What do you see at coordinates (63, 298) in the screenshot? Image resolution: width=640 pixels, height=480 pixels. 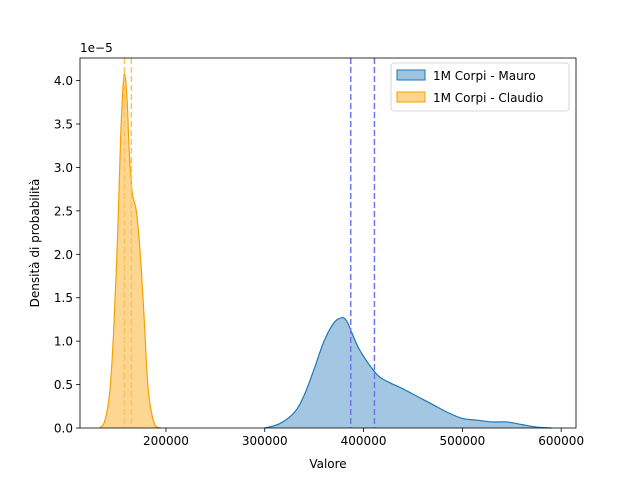 I see `y-tick-label: 1.5` at bounding box center [63, 298].